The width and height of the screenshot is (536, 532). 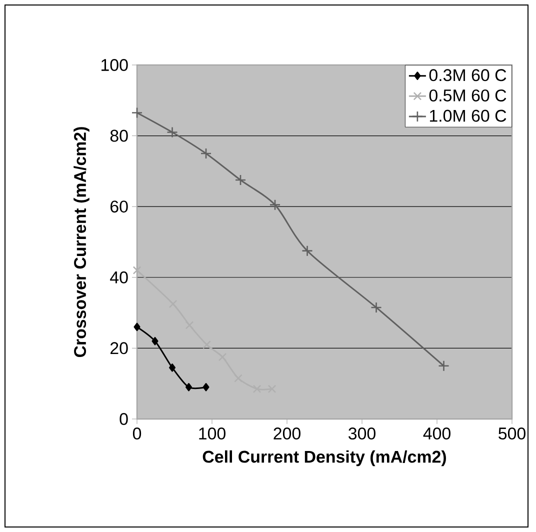 What do you see at coordinates (512, 434) in the screenshot?
I see `x-tick-label: 500` at bounding box center [512, 434].